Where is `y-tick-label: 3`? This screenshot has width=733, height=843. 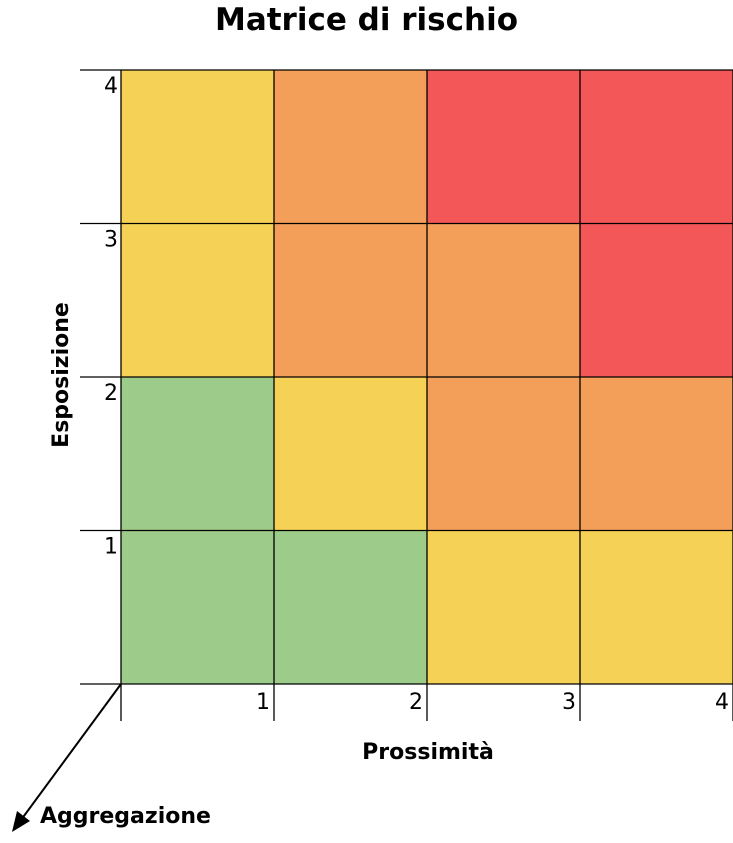
y-tick-label: 3 is located at coordinates (111, 240).